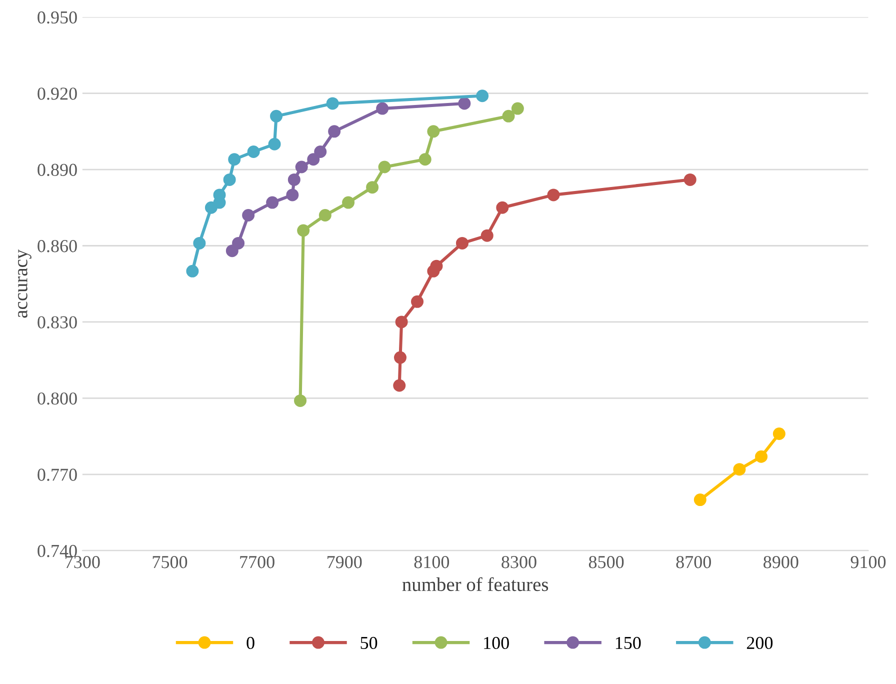 The image size is (896, 684). I want to click on y-tick-label: 0.950, so click(57, 17).